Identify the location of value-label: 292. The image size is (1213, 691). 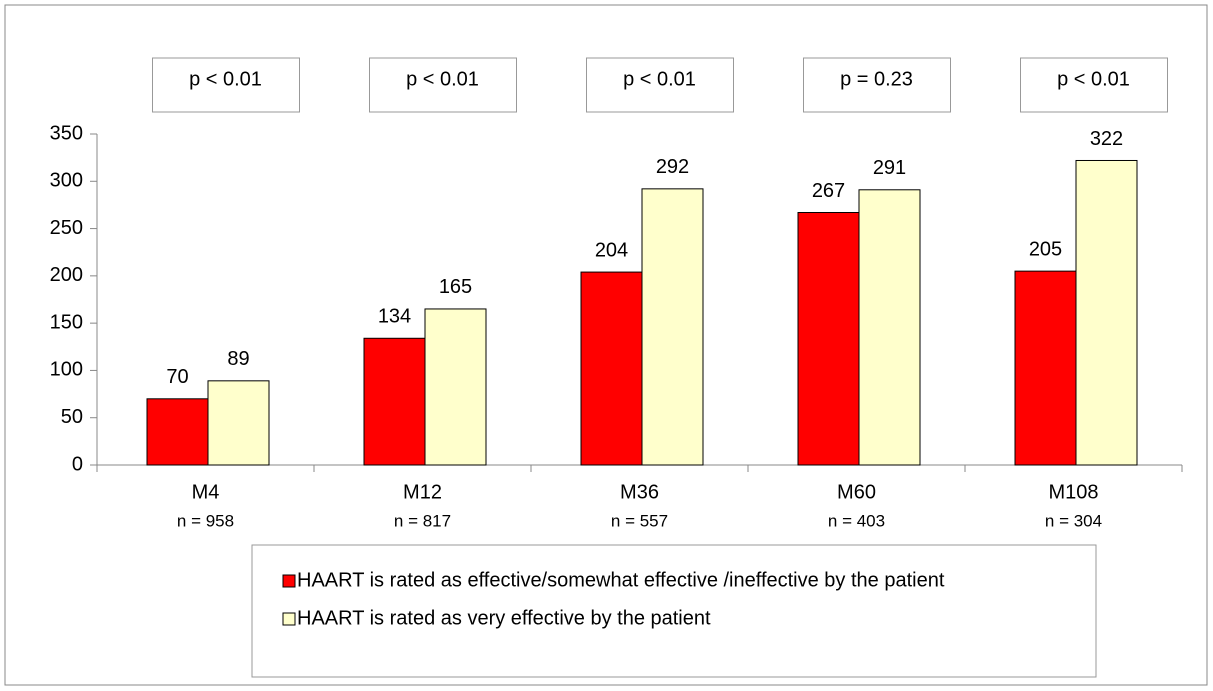
(672, 167).